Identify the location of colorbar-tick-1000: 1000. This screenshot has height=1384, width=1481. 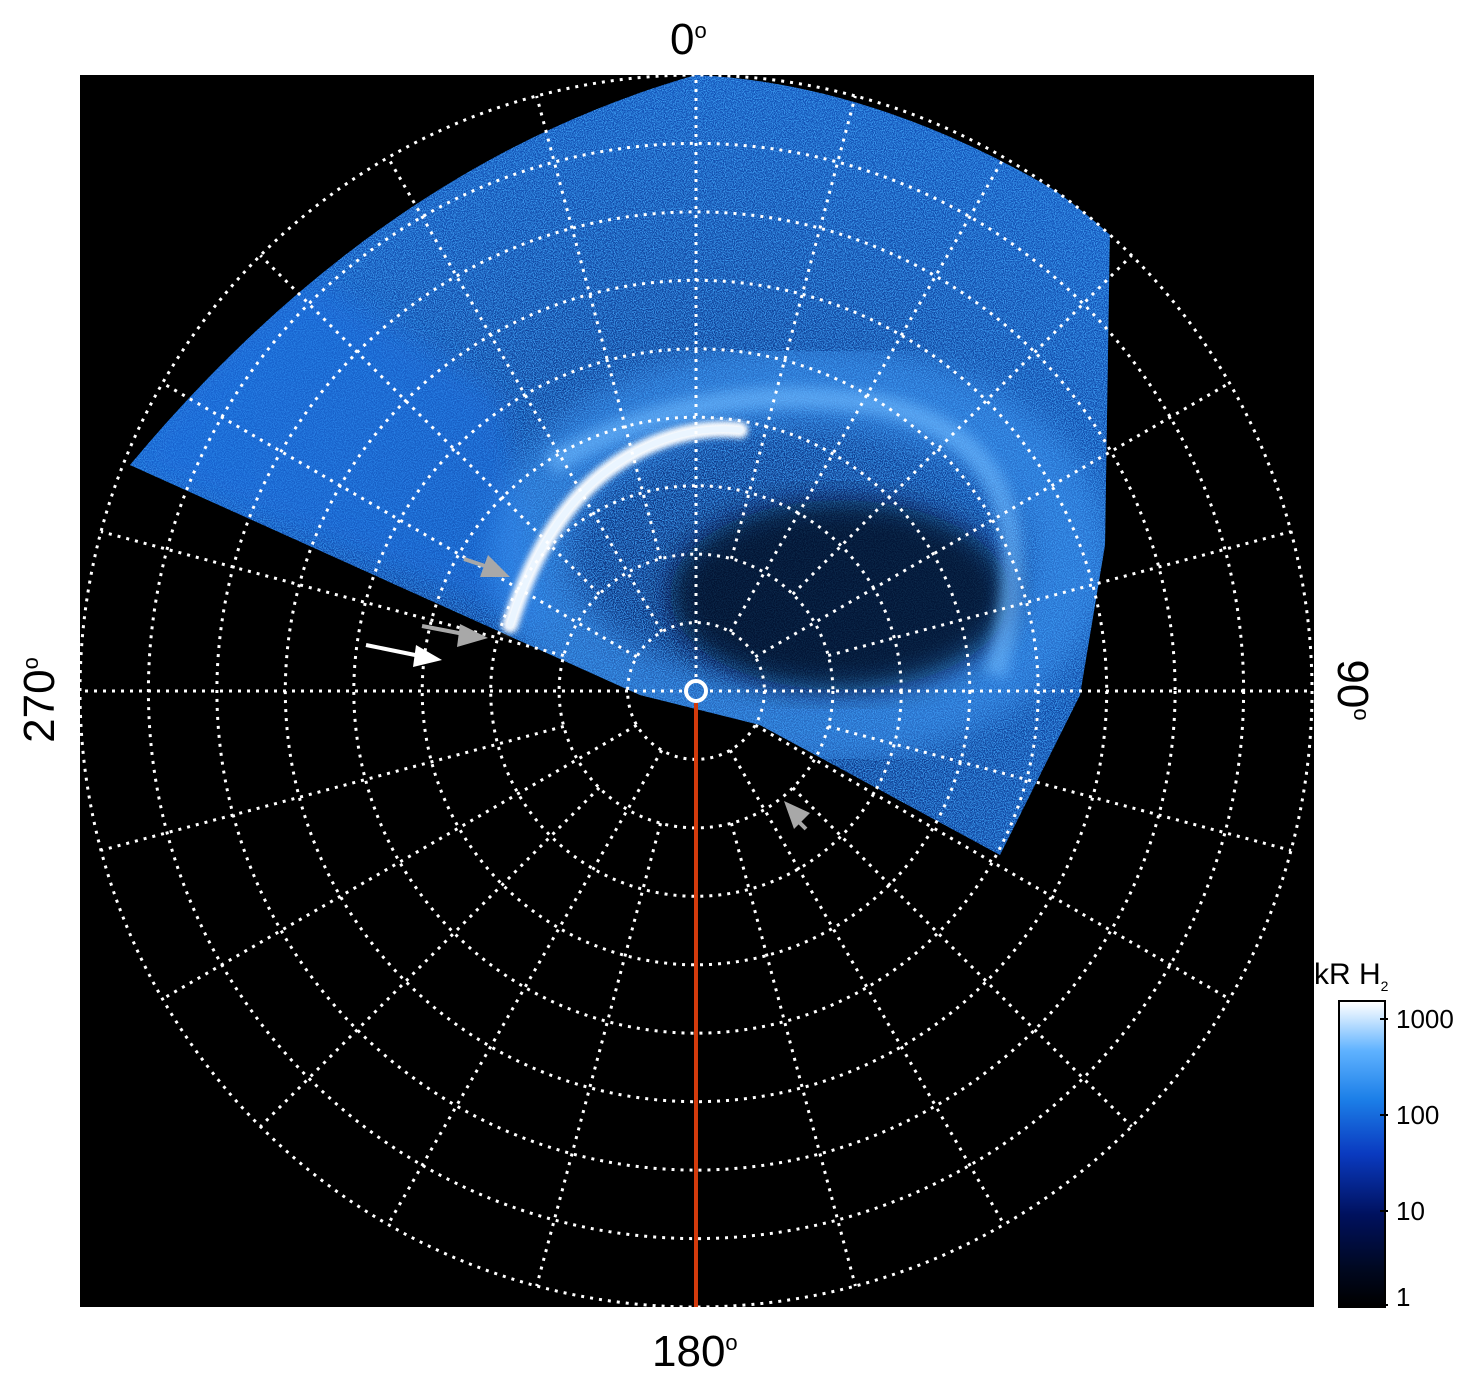
(1425, 1019).